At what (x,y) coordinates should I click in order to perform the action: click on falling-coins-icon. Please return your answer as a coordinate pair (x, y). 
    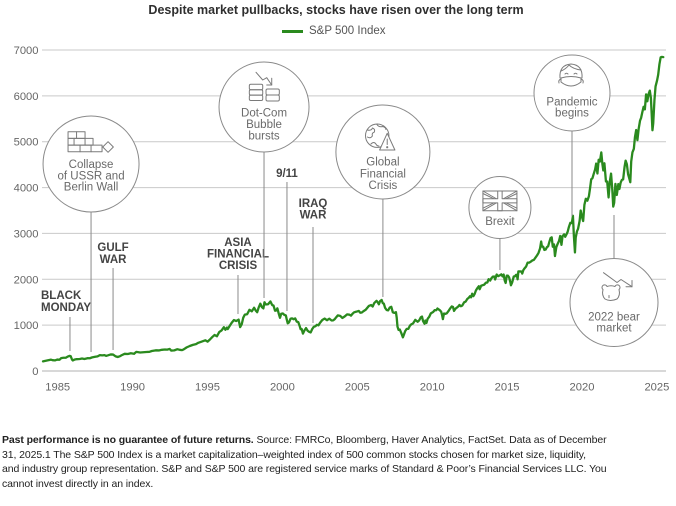
    Looking at the image, I should click on (264, 86).